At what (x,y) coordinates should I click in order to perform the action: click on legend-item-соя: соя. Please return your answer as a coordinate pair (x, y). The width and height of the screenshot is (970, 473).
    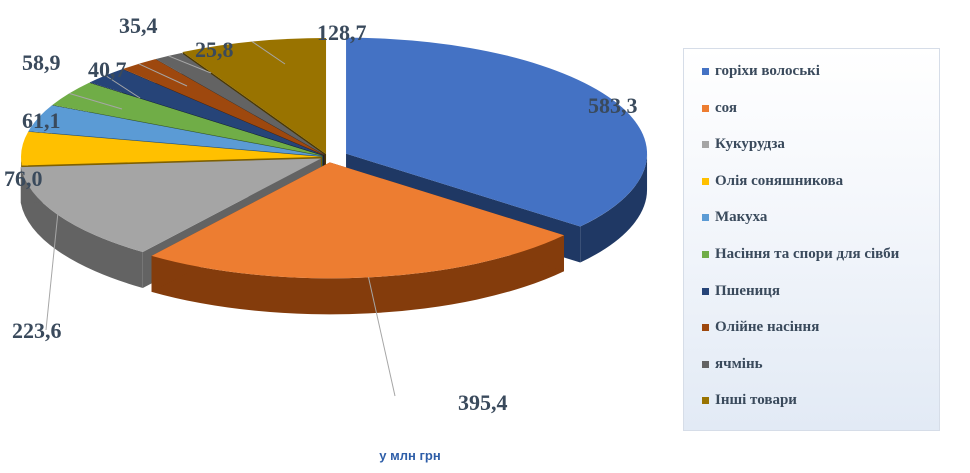
    Looking at the image, I should click on (719, 108).